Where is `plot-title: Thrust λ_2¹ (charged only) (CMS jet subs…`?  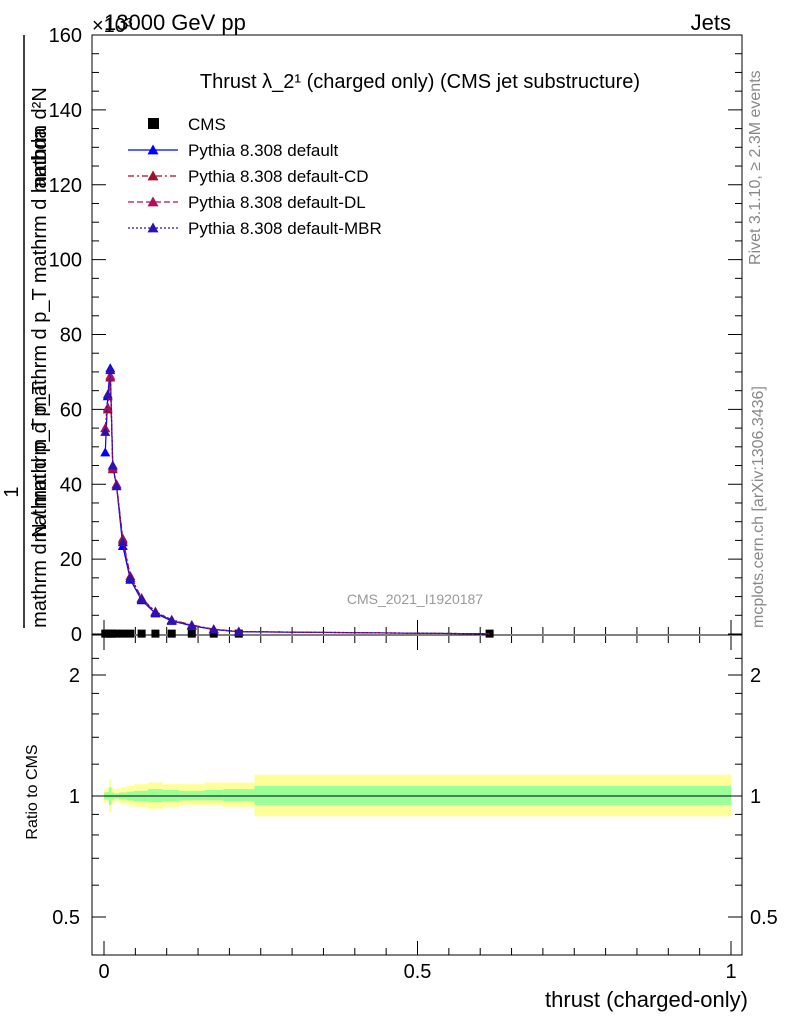
plot-title: Thrust λ_2¹ (charged only) (CMS jet subs… is located at coordinates (420, 82).